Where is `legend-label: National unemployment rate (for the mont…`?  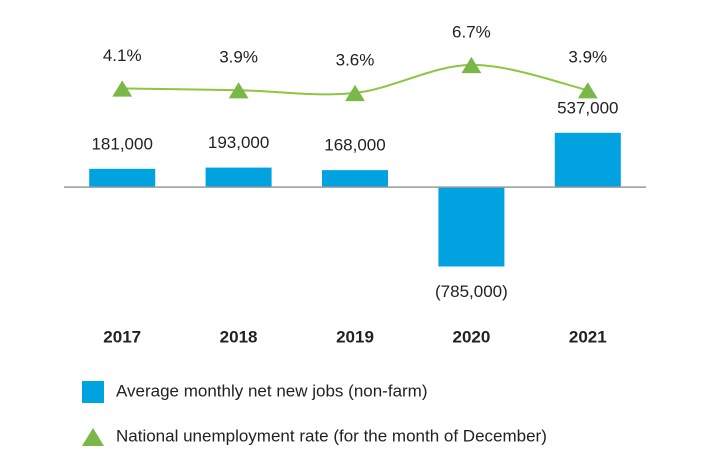 legend-label: National unemployment rate (for the mont… is located at coordinates (331, 435).